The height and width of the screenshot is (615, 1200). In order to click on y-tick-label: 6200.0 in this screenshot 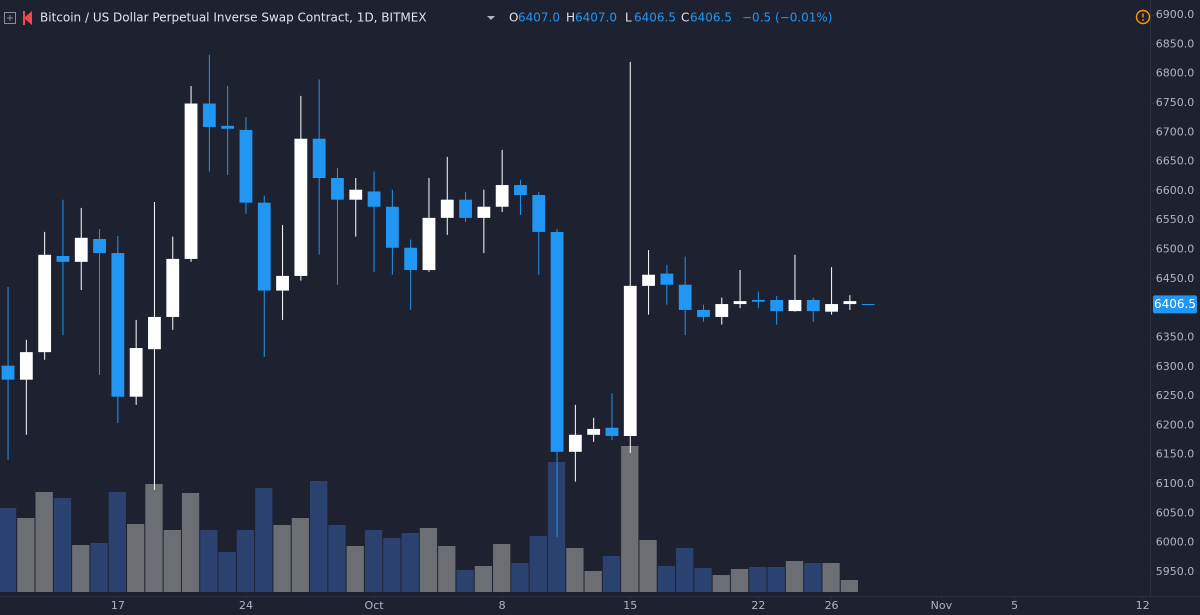, I will do `click(1175, 424)`.